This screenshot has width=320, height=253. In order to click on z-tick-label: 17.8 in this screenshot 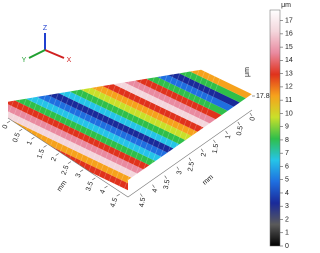, I will do `click(263, 96)`.